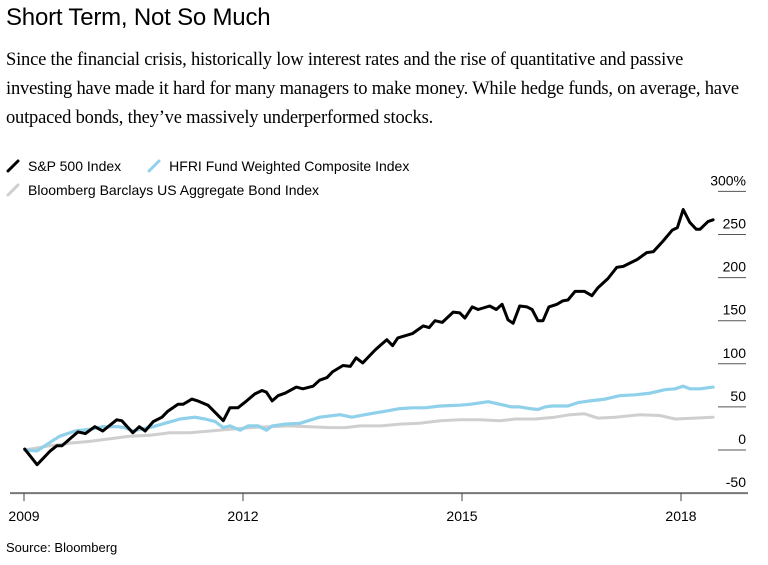 The width and height of the screenshot is (768, 565). Describe the element at coordinates (62, 547) in the screenshot. I see `source-note: Source: Bloomberg` at that location.